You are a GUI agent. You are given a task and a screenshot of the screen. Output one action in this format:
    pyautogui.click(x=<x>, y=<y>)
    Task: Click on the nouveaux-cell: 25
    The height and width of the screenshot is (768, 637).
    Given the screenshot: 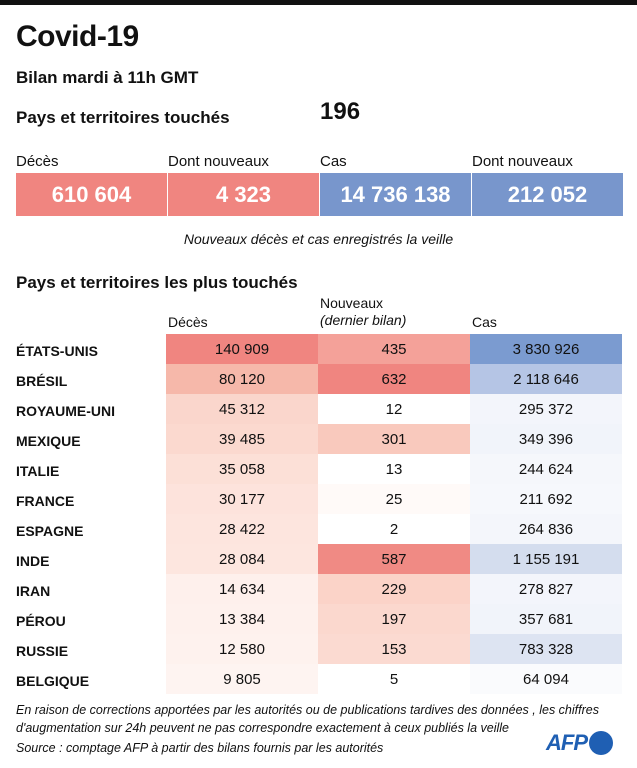 What is the action you would take?
    pyautogui.click(x=394, y=499)
    